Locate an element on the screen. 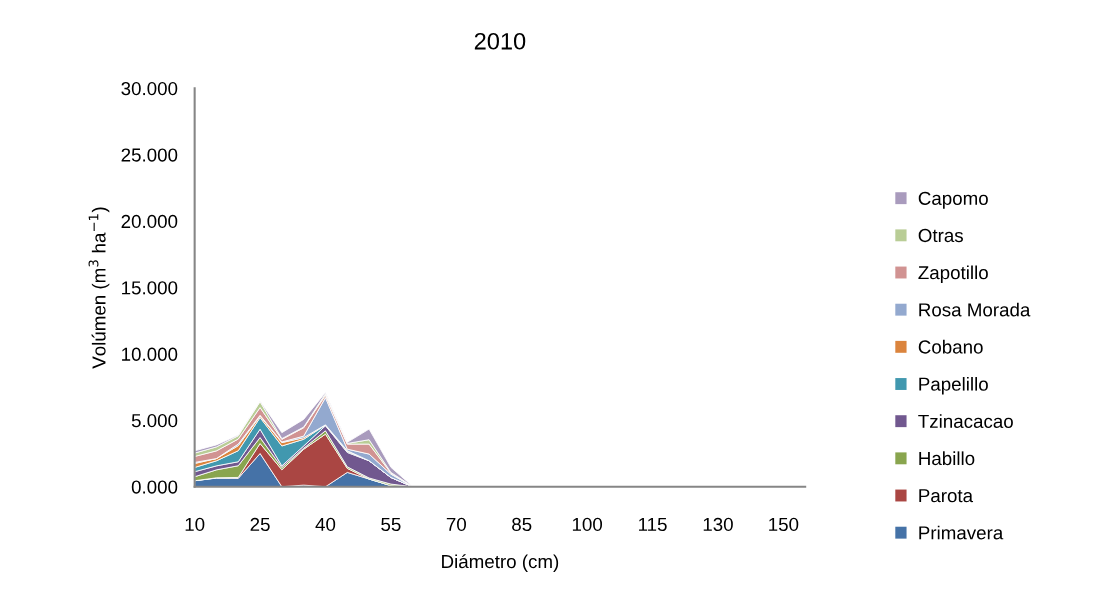 The height and width of the screenshot is (613, 1106). x-tick-label: 55 is located at coordinates (391, 524).